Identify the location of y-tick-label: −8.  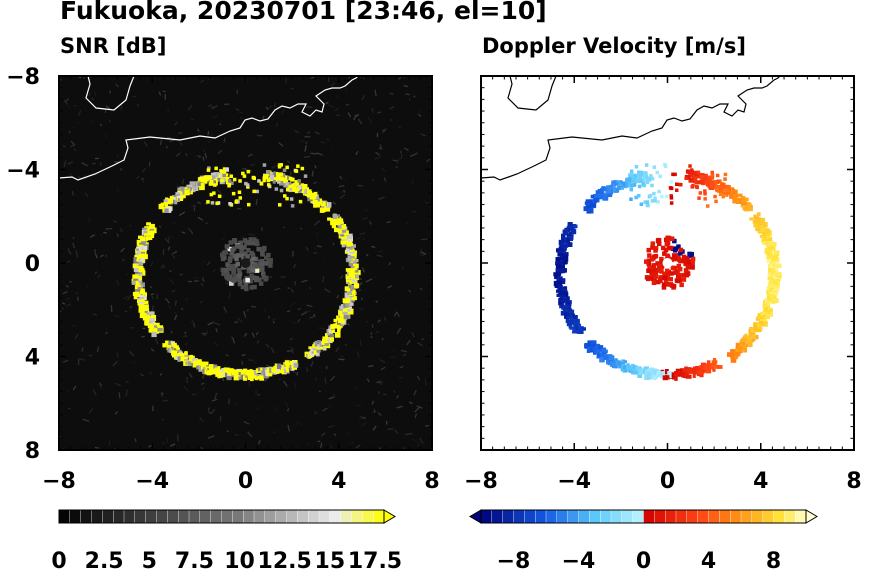
(23, 77).